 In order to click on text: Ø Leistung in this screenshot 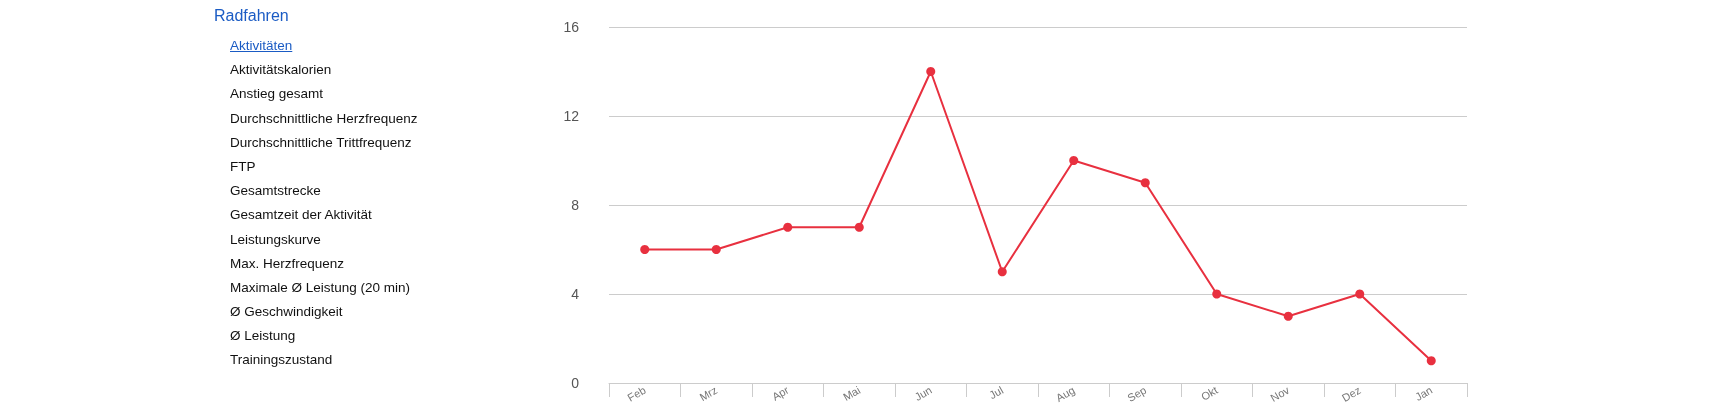, I will do `click(263, 336)`.